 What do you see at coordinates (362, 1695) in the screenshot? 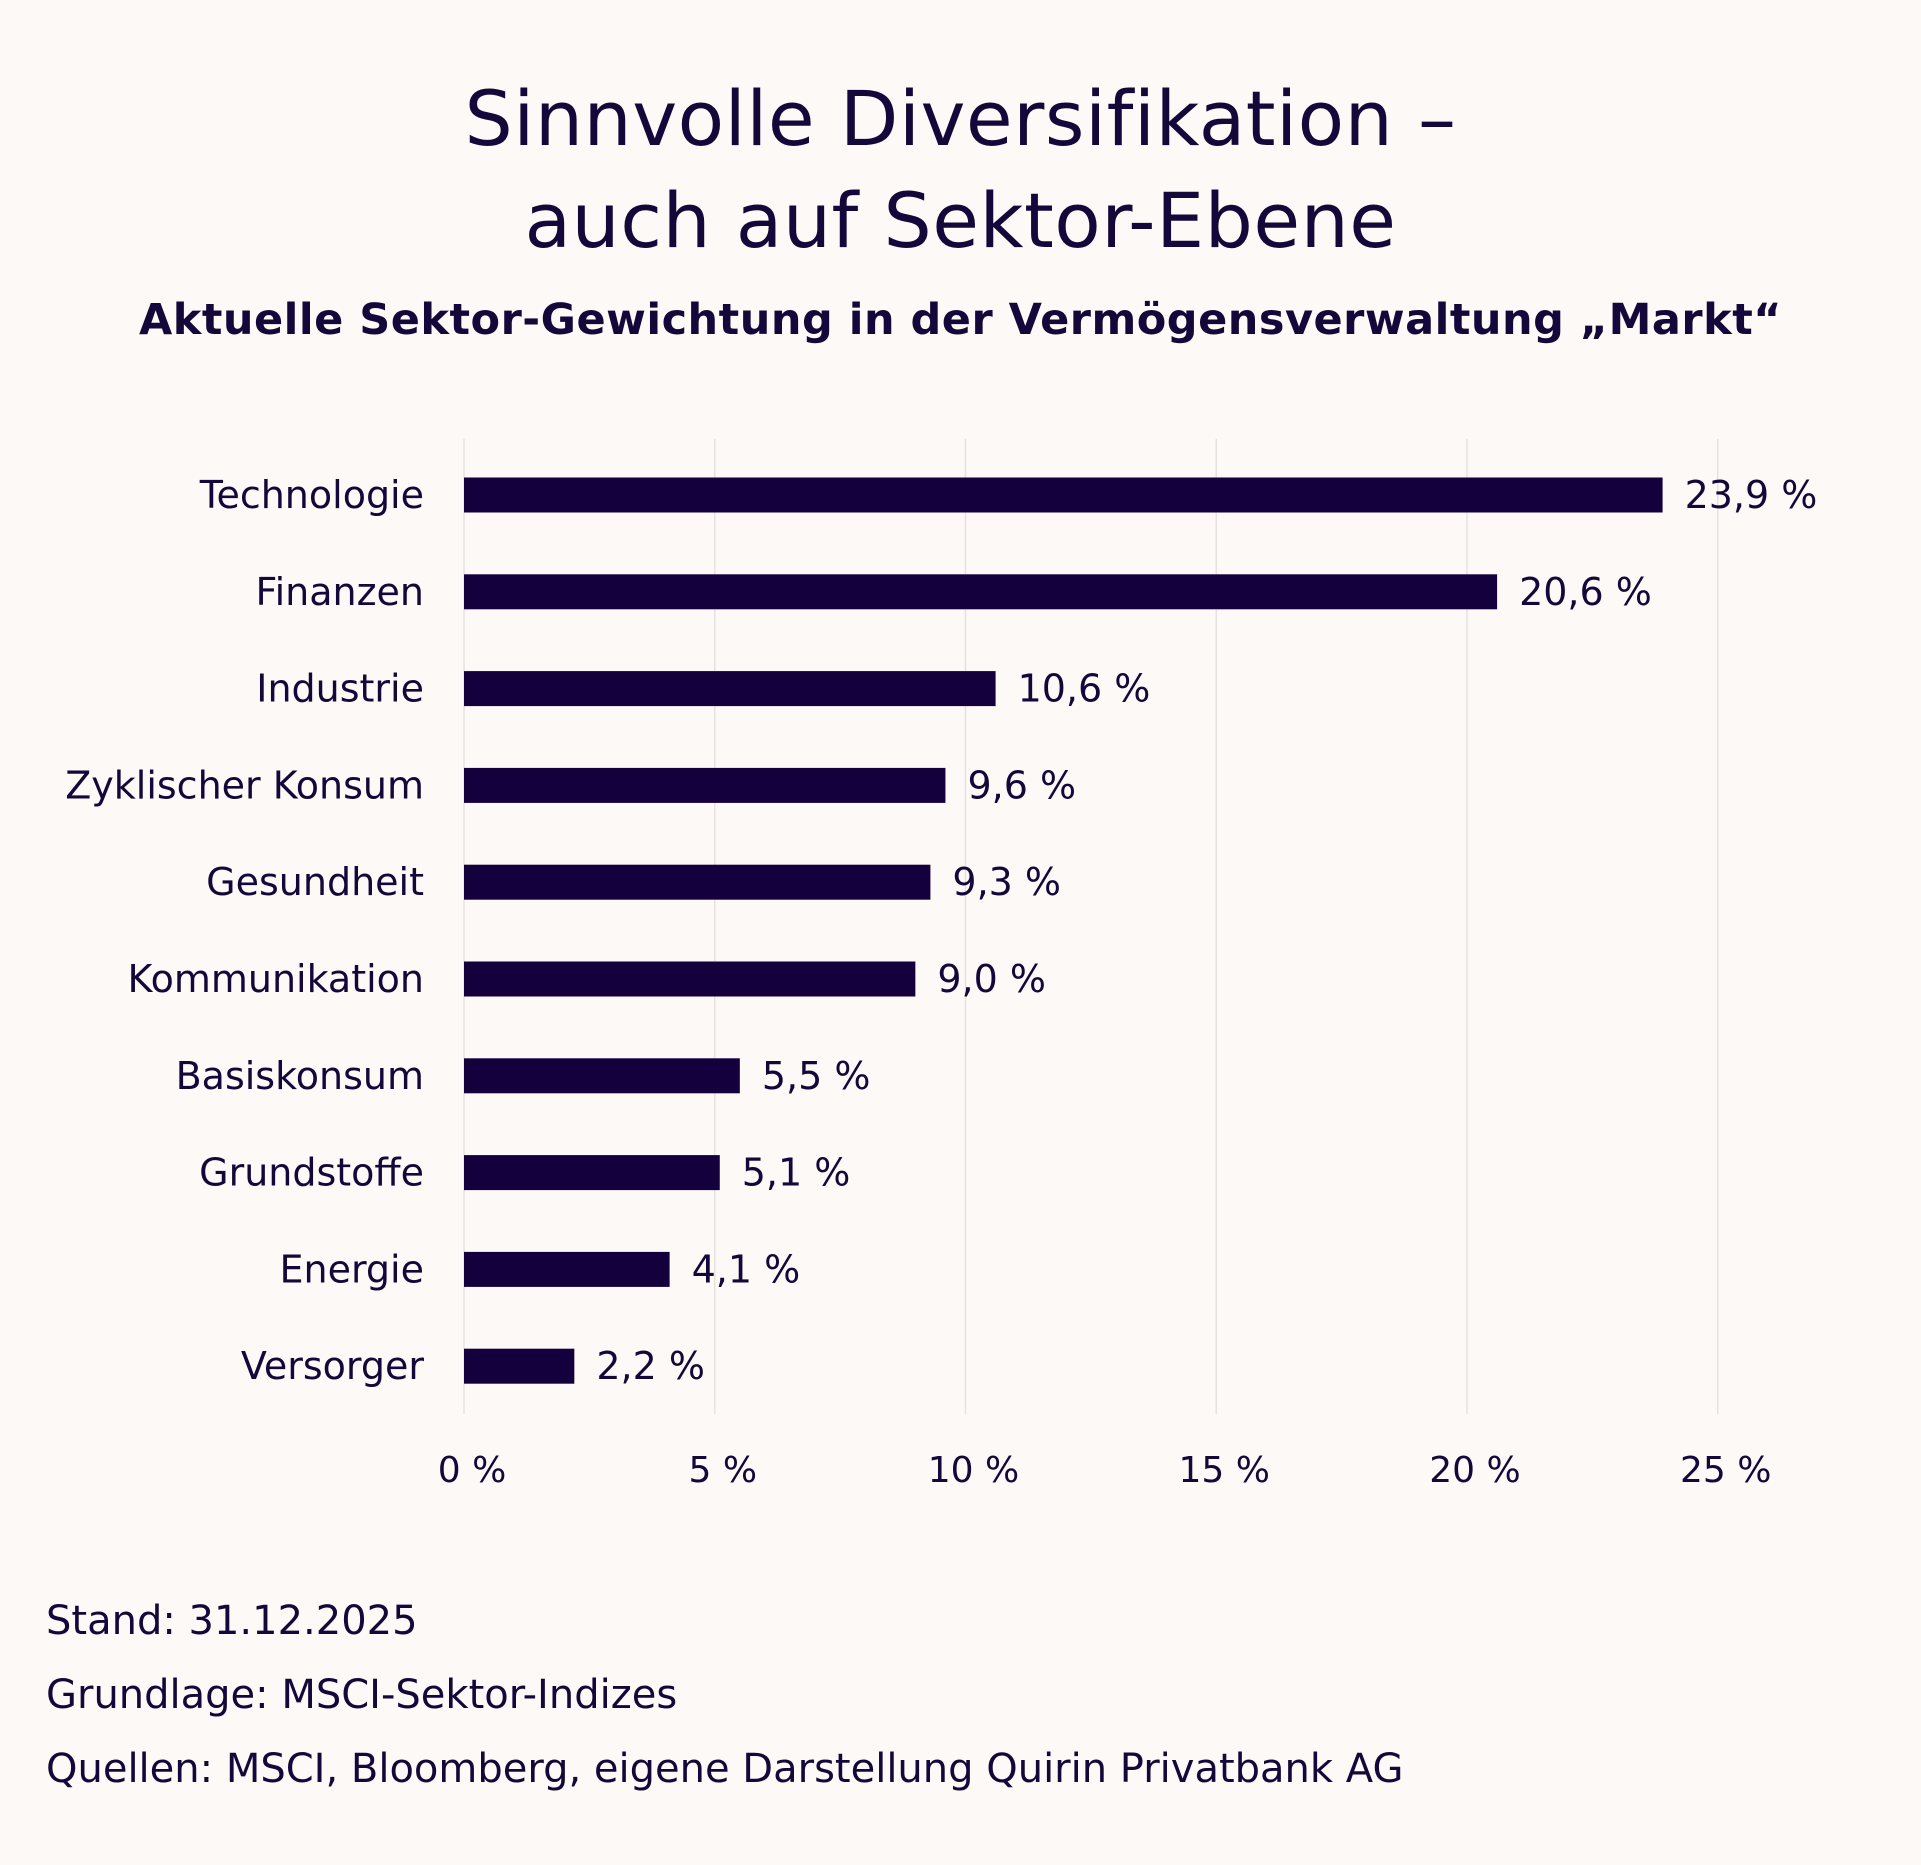
I see `footer-grundlage: Grundlage: MSCI-Sektor-Indizes` at bounding box center [362, 1695].